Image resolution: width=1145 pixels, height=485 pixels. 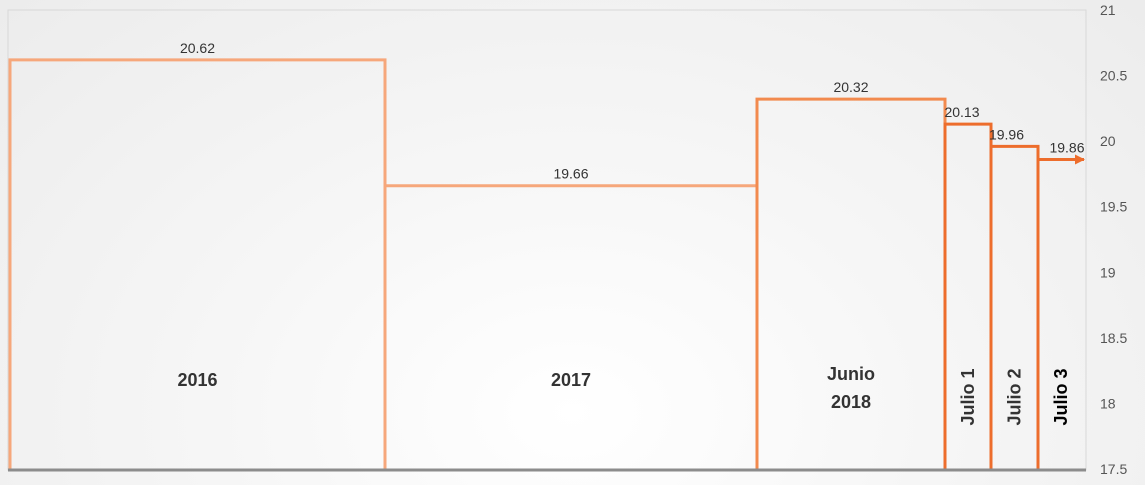 I want to click on y-tick-label: 19.5, so click(x=1113, y=207).